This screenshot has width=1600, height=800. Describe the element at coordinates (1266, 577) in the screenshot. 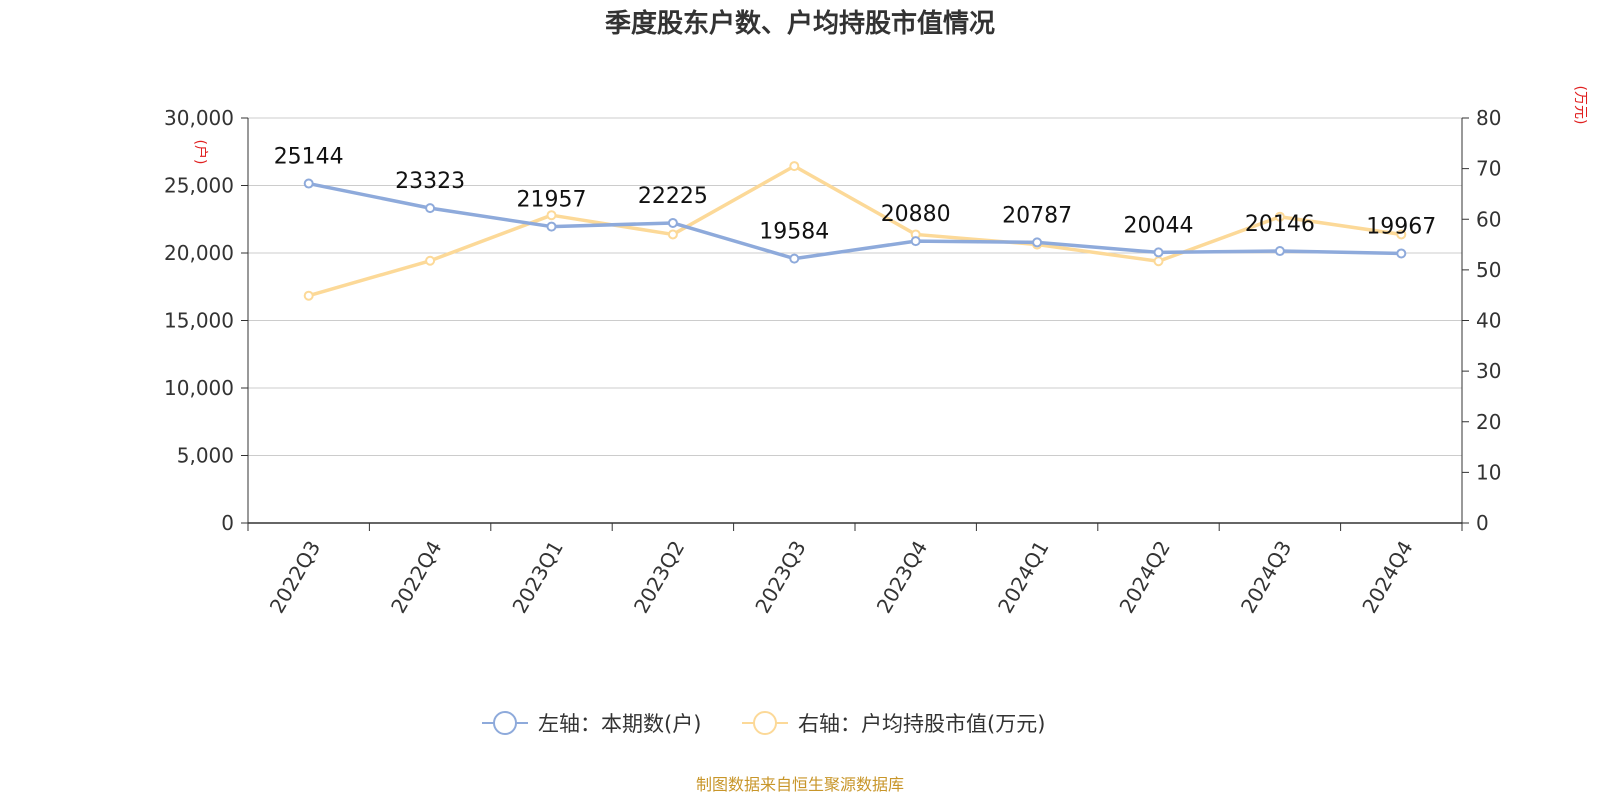

I see `x-tick-label: 2024Q3` at that location.